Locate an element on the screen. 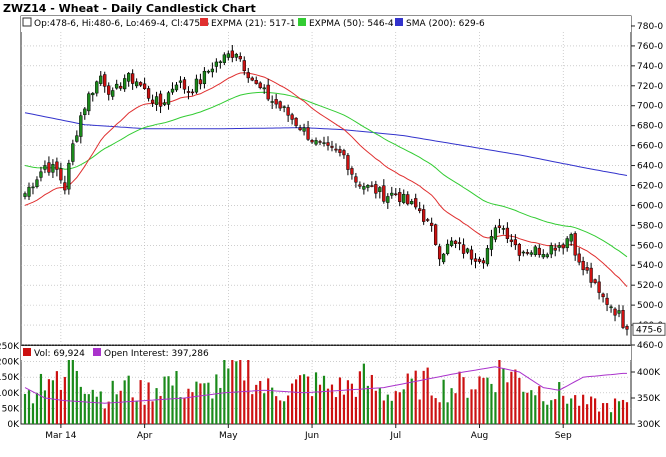  last-price-tag-box is located at coordinates (649, 329).